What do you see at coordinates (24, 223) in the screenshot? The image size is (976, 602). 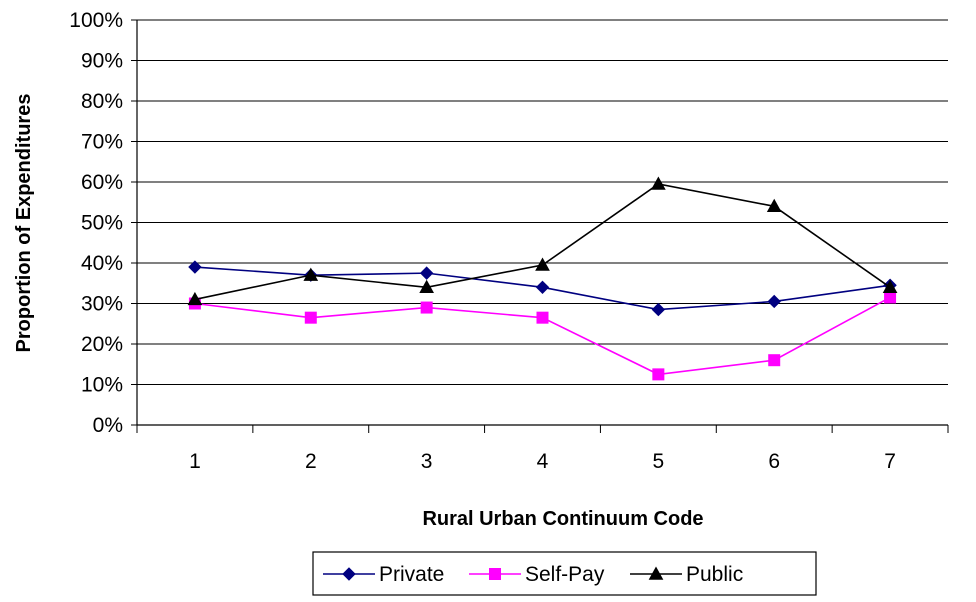 I see `y-axis-title: Proportion of Expenditures` at bounding box center [24, 223].